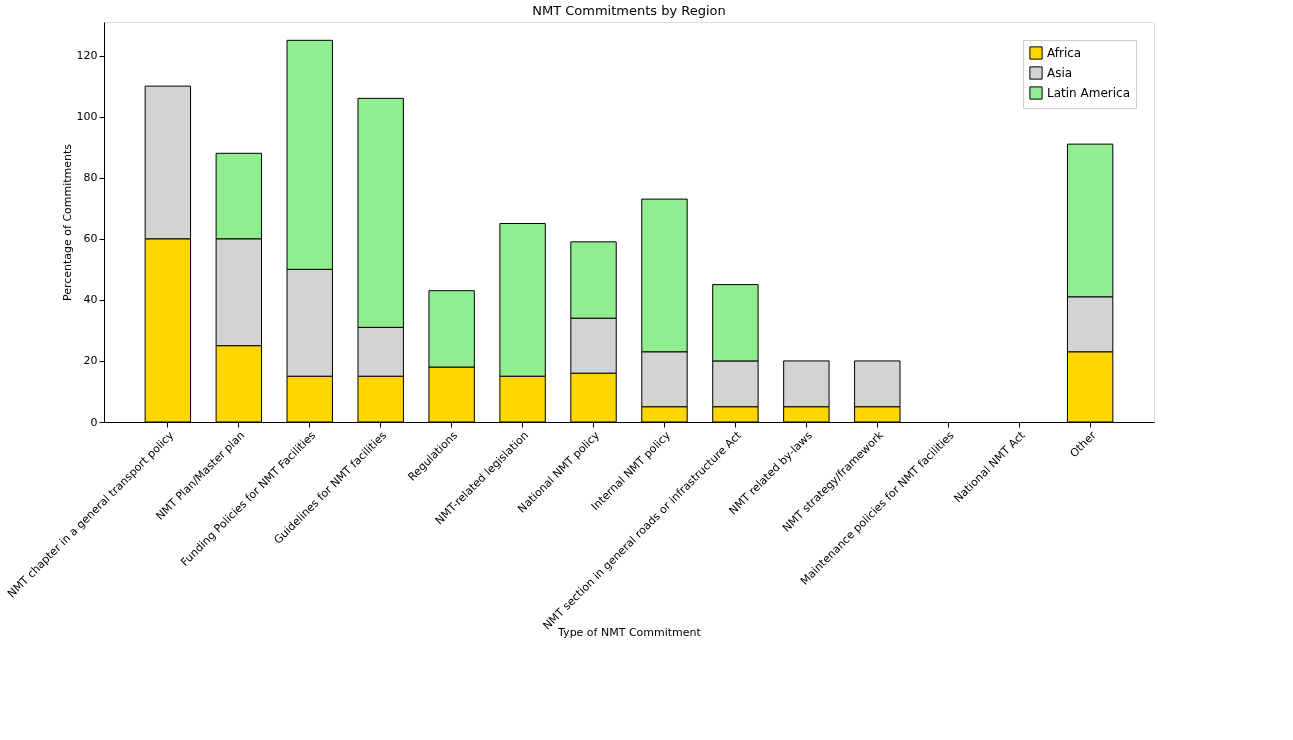 The width and height of the screenshot is (1293, 740). Describe the element at coordinates (90, 239) in the screenshot. I see `y-tick-label: 60` at that location.